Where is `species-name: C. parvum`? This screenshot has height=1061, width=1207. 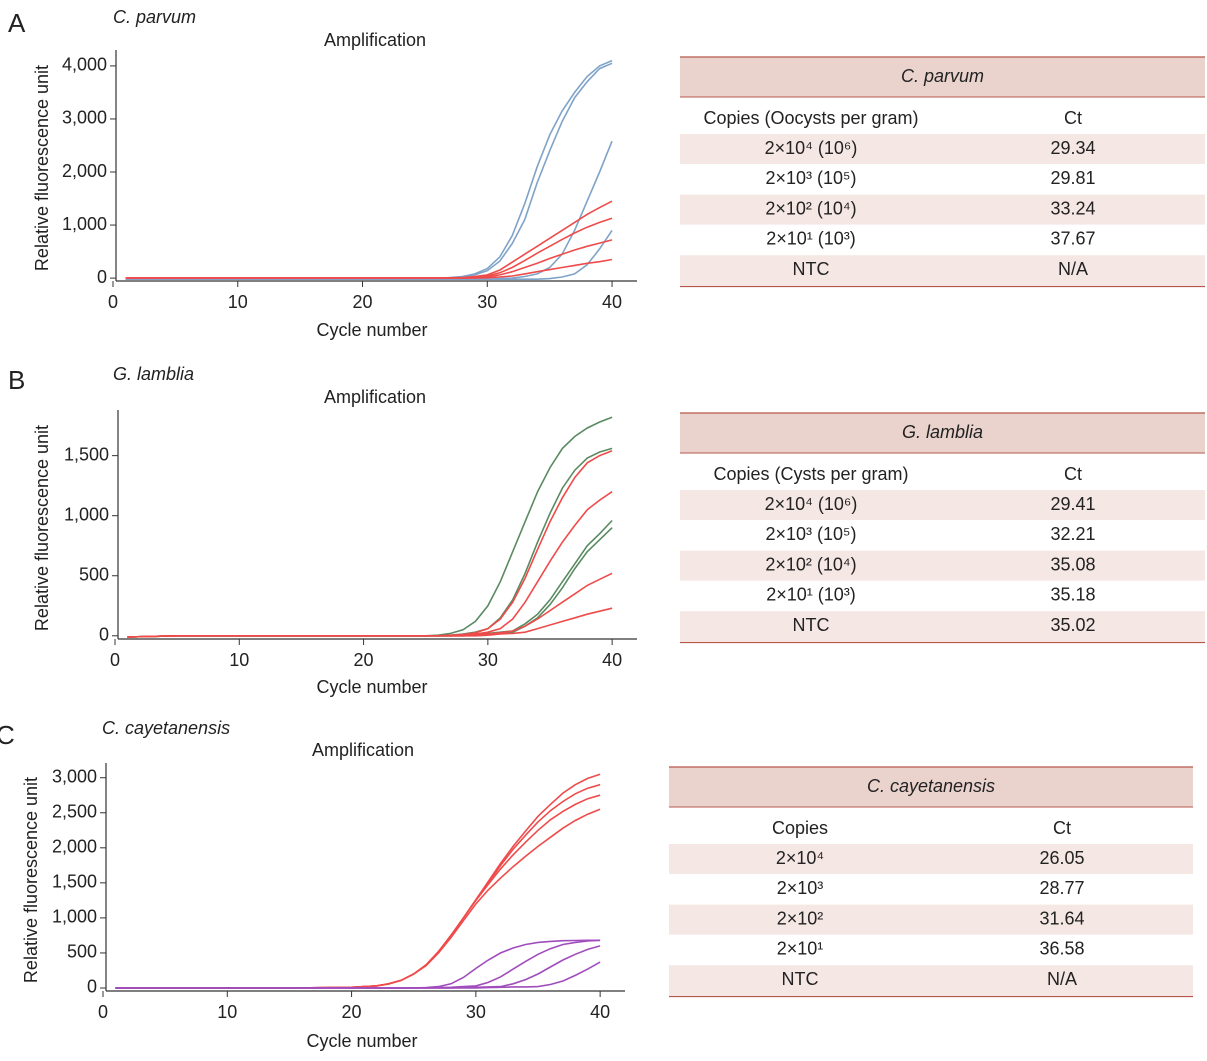 species-name: C. parvum is located at coordinates (154, 17).